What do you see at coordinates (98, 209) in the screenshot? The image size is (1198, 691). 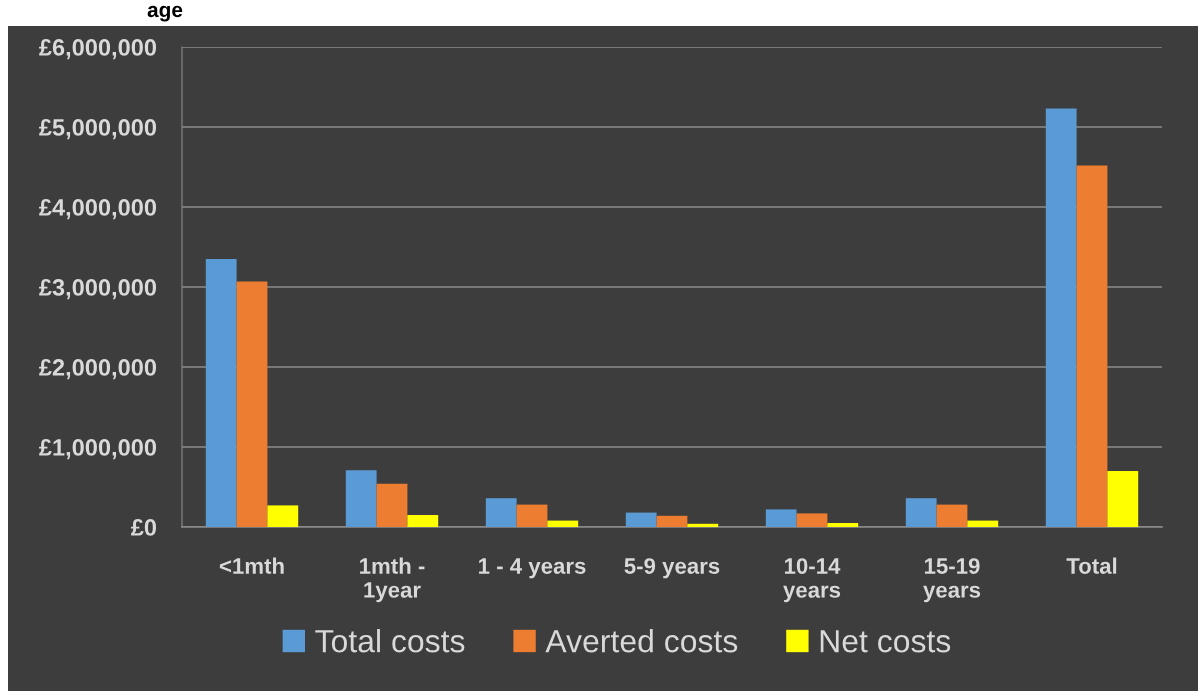 I see `y-tick-label: £4,000,000` at bounding box center [98, 209].